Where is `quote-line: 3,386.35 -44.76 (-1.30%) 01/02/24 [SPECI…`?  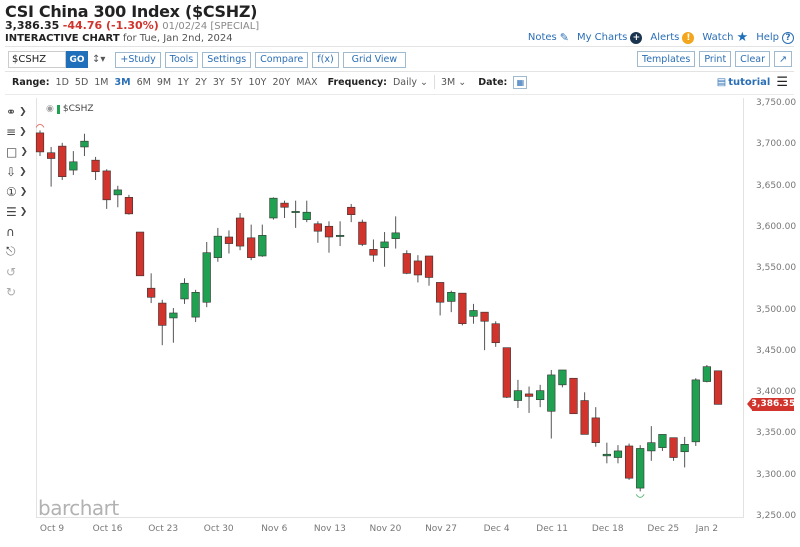 quote-line: 3,386.35 -44.76 (-1.30%) 01/02/24 [SPECI… is located at coordinates (132, 25).